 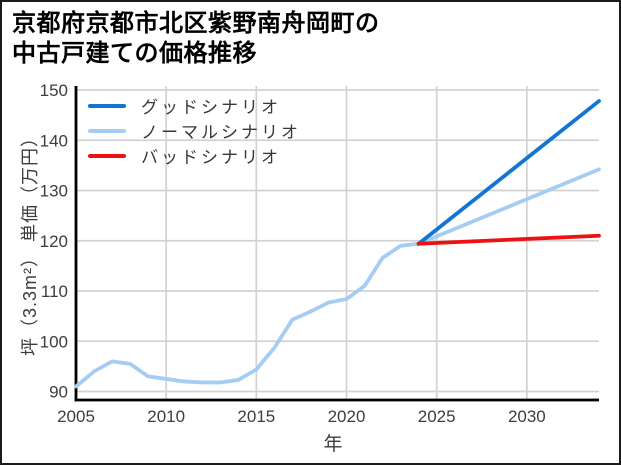 I want to click on chart-title-line1: 京都府京都市北区紫野南舟岡町の, so click(x=196, y=23).